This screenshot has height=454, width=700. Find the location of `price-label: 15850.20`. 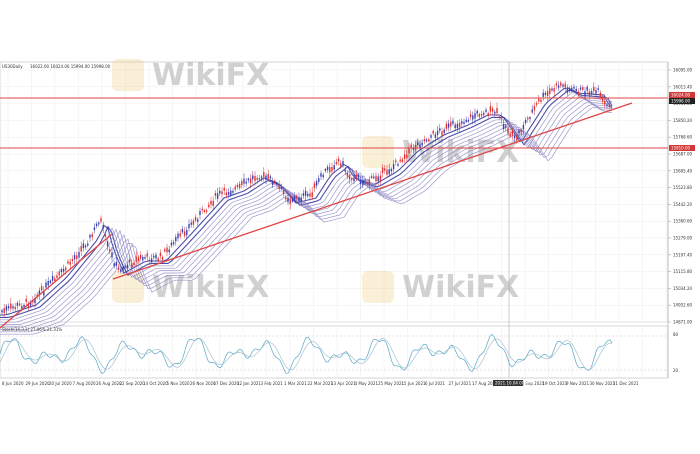

price-label: 15850.20 is located at coordinates (683, 120).